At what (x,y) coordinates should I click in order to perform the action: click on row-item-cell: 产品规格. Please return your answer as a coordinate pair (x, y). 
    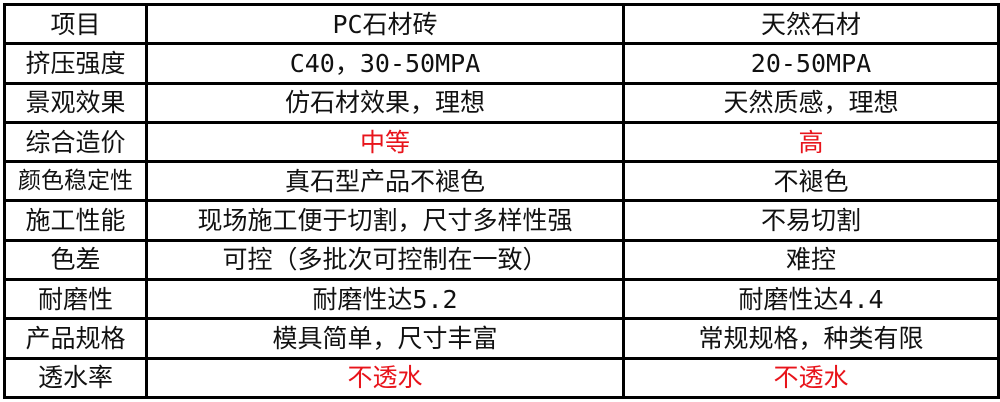
    Looking at the image, I should click on (75, 338).